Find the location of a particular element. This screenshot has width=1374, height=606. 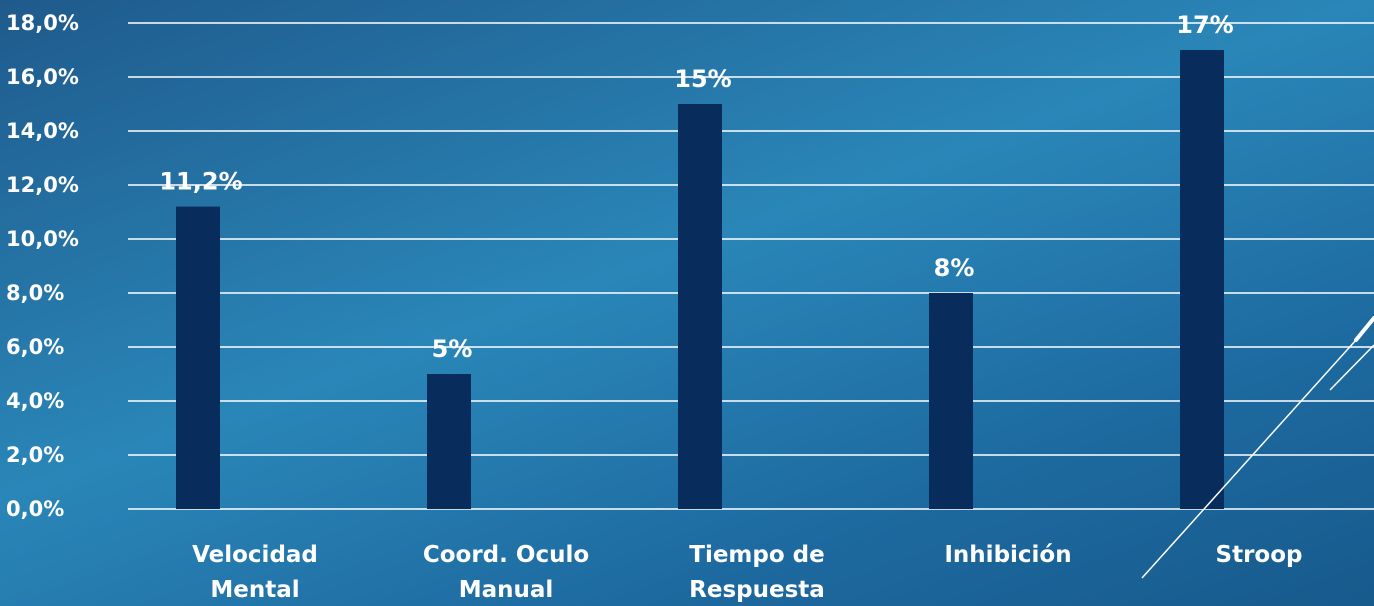

data-label: 5% is located at coordinates (452, 349).